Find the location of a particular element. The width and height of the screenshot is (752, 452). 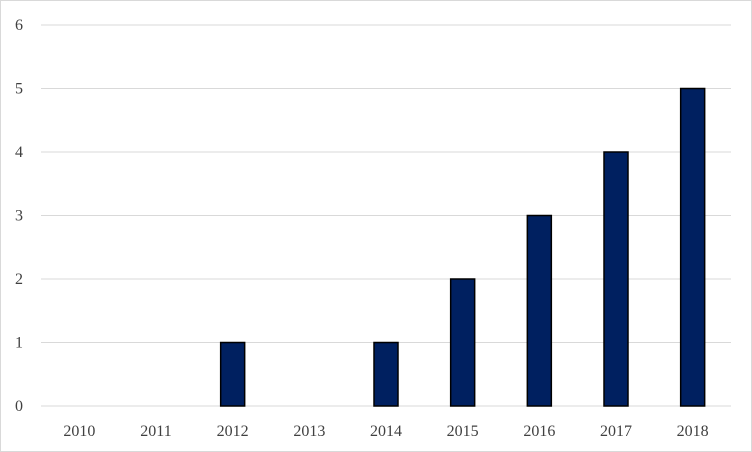

x-tick-label: 2017 is located at coordinates (616, 431).